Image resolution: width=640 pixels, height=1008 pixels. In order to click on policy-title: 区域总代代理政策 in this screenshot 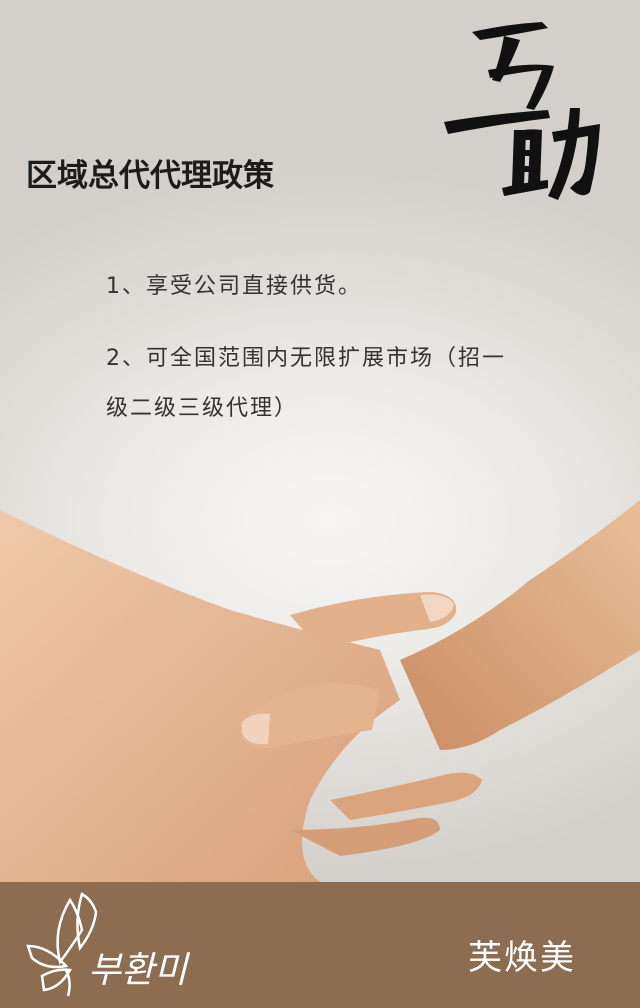, I will do `click(150, 176)`.